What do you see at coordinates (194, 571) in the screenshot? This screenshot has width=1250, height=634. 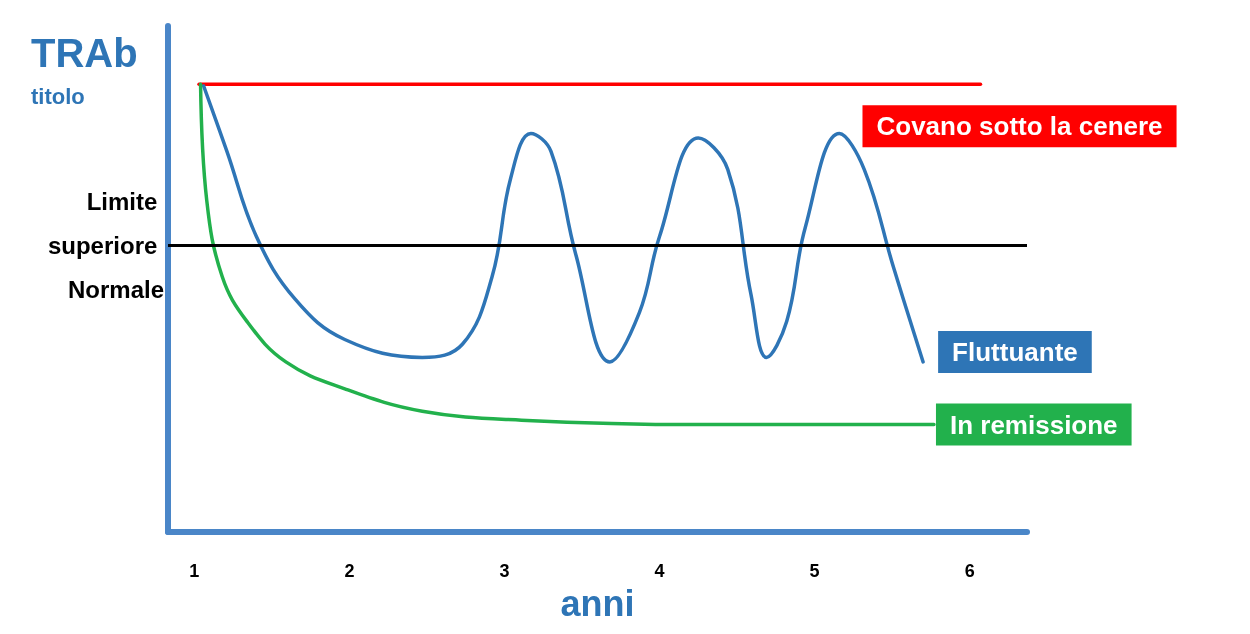 I see `x-tick-label: 1` at bounding box center [194, 571].